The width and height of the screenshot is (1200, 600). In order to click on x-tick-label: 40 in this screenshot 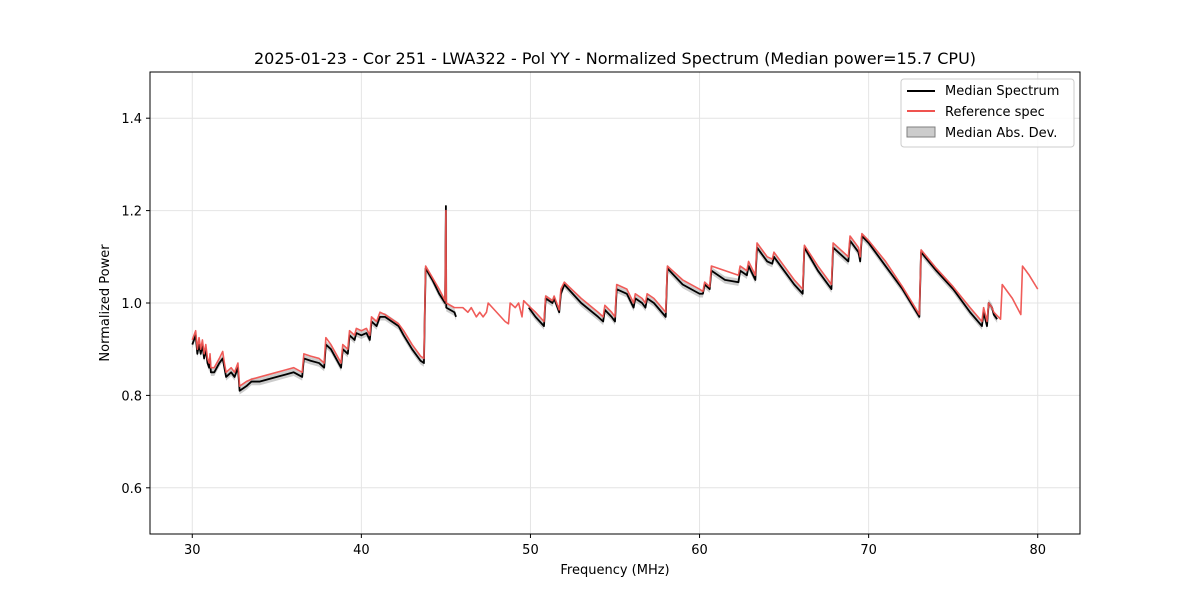, I will do `click(361, 550)`.